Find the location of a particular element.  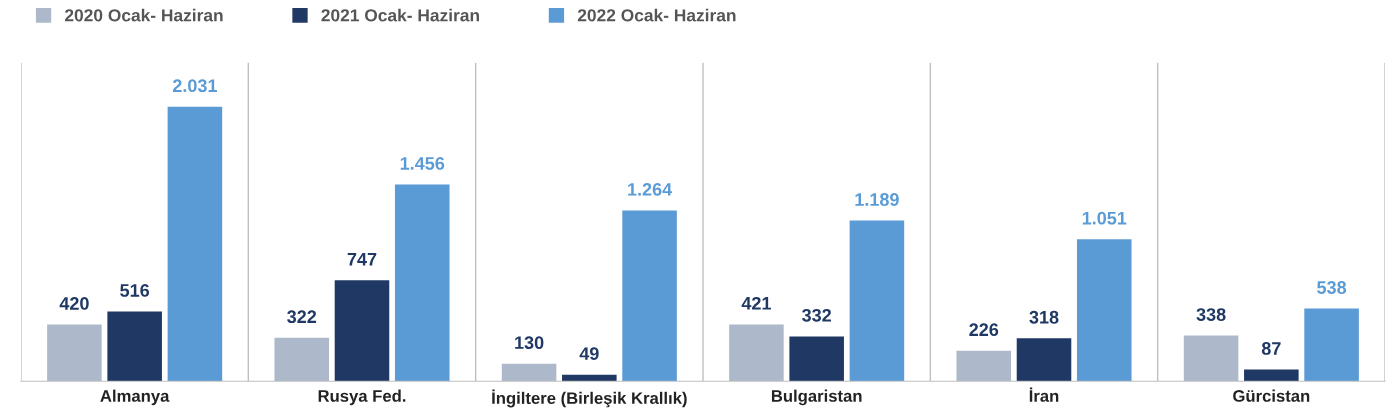

data-label: 421 is located at coordinates (756, 303).